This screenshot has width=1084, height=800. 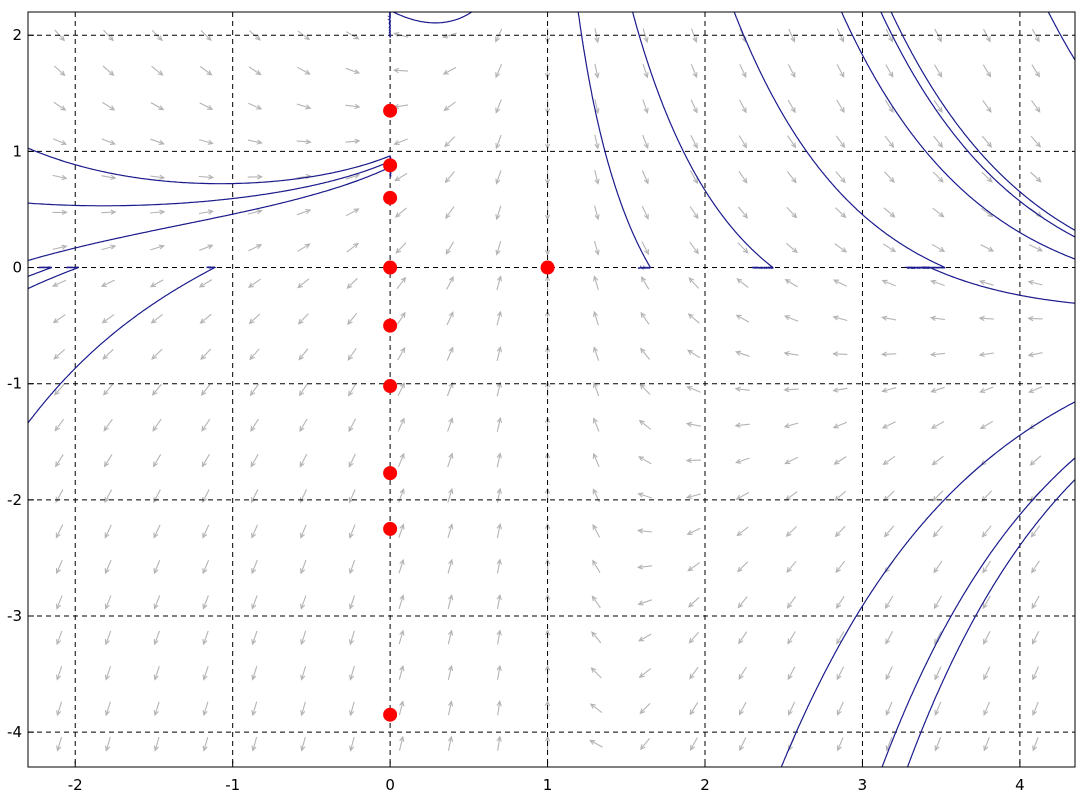 What do you see at coordinates (390, 165) in the screenshot?
I see `initial-point` at bounding box center [390, 165].